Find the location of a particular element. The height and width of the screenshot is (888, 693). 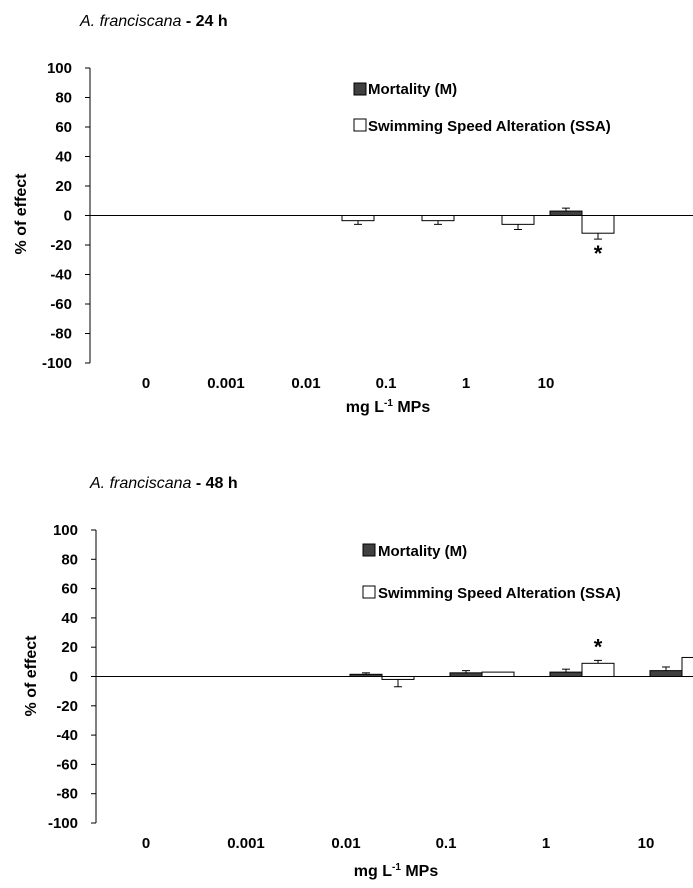

chart-title: A. franciscana - 24 h is located at coordinates (153, 21).